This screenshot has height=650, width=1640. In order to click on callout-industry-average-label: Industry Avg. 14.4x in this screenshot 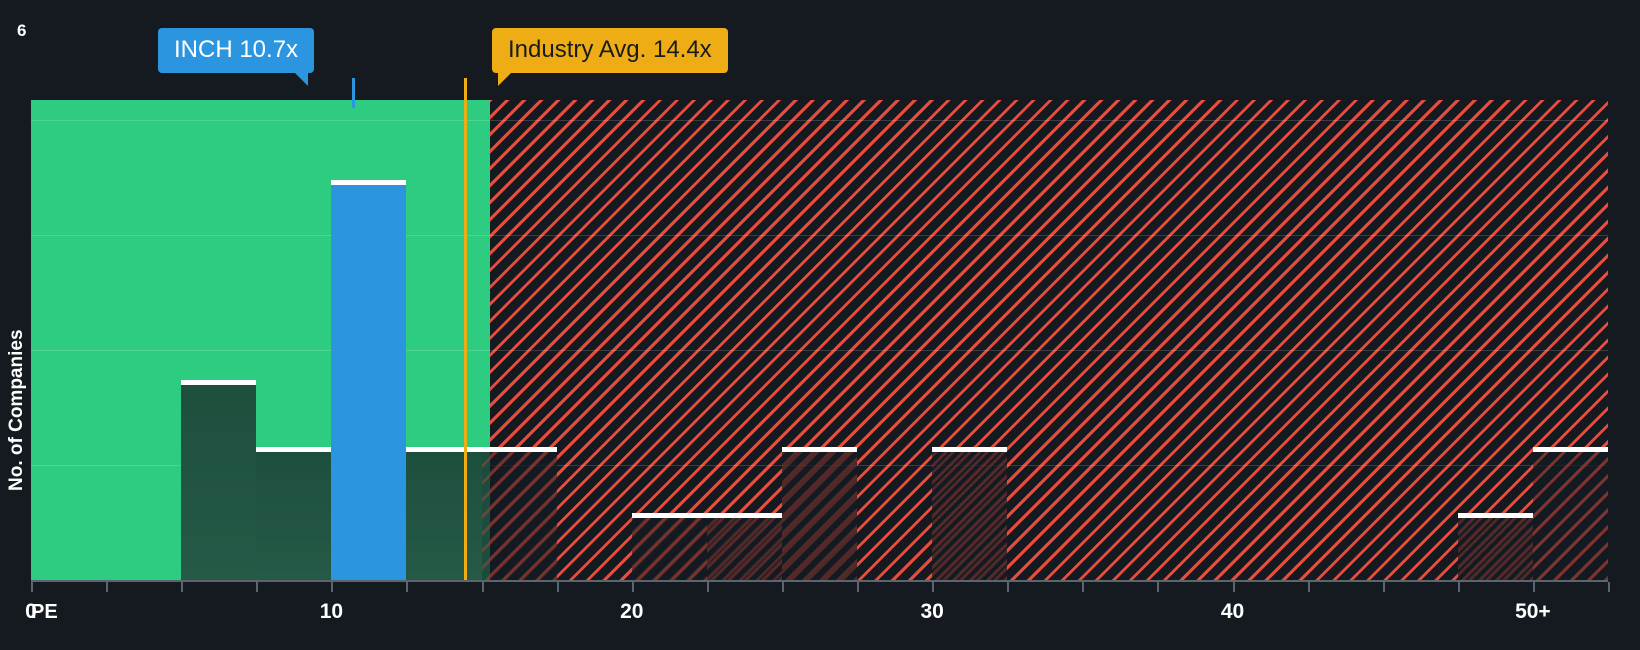, I will do `click(610, 49)`.